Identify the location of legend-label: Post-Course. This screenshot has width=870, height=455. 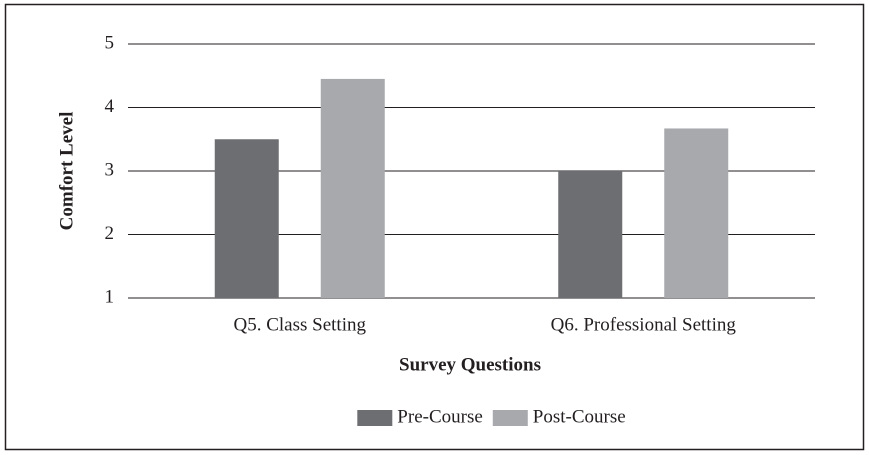
(579, 416).